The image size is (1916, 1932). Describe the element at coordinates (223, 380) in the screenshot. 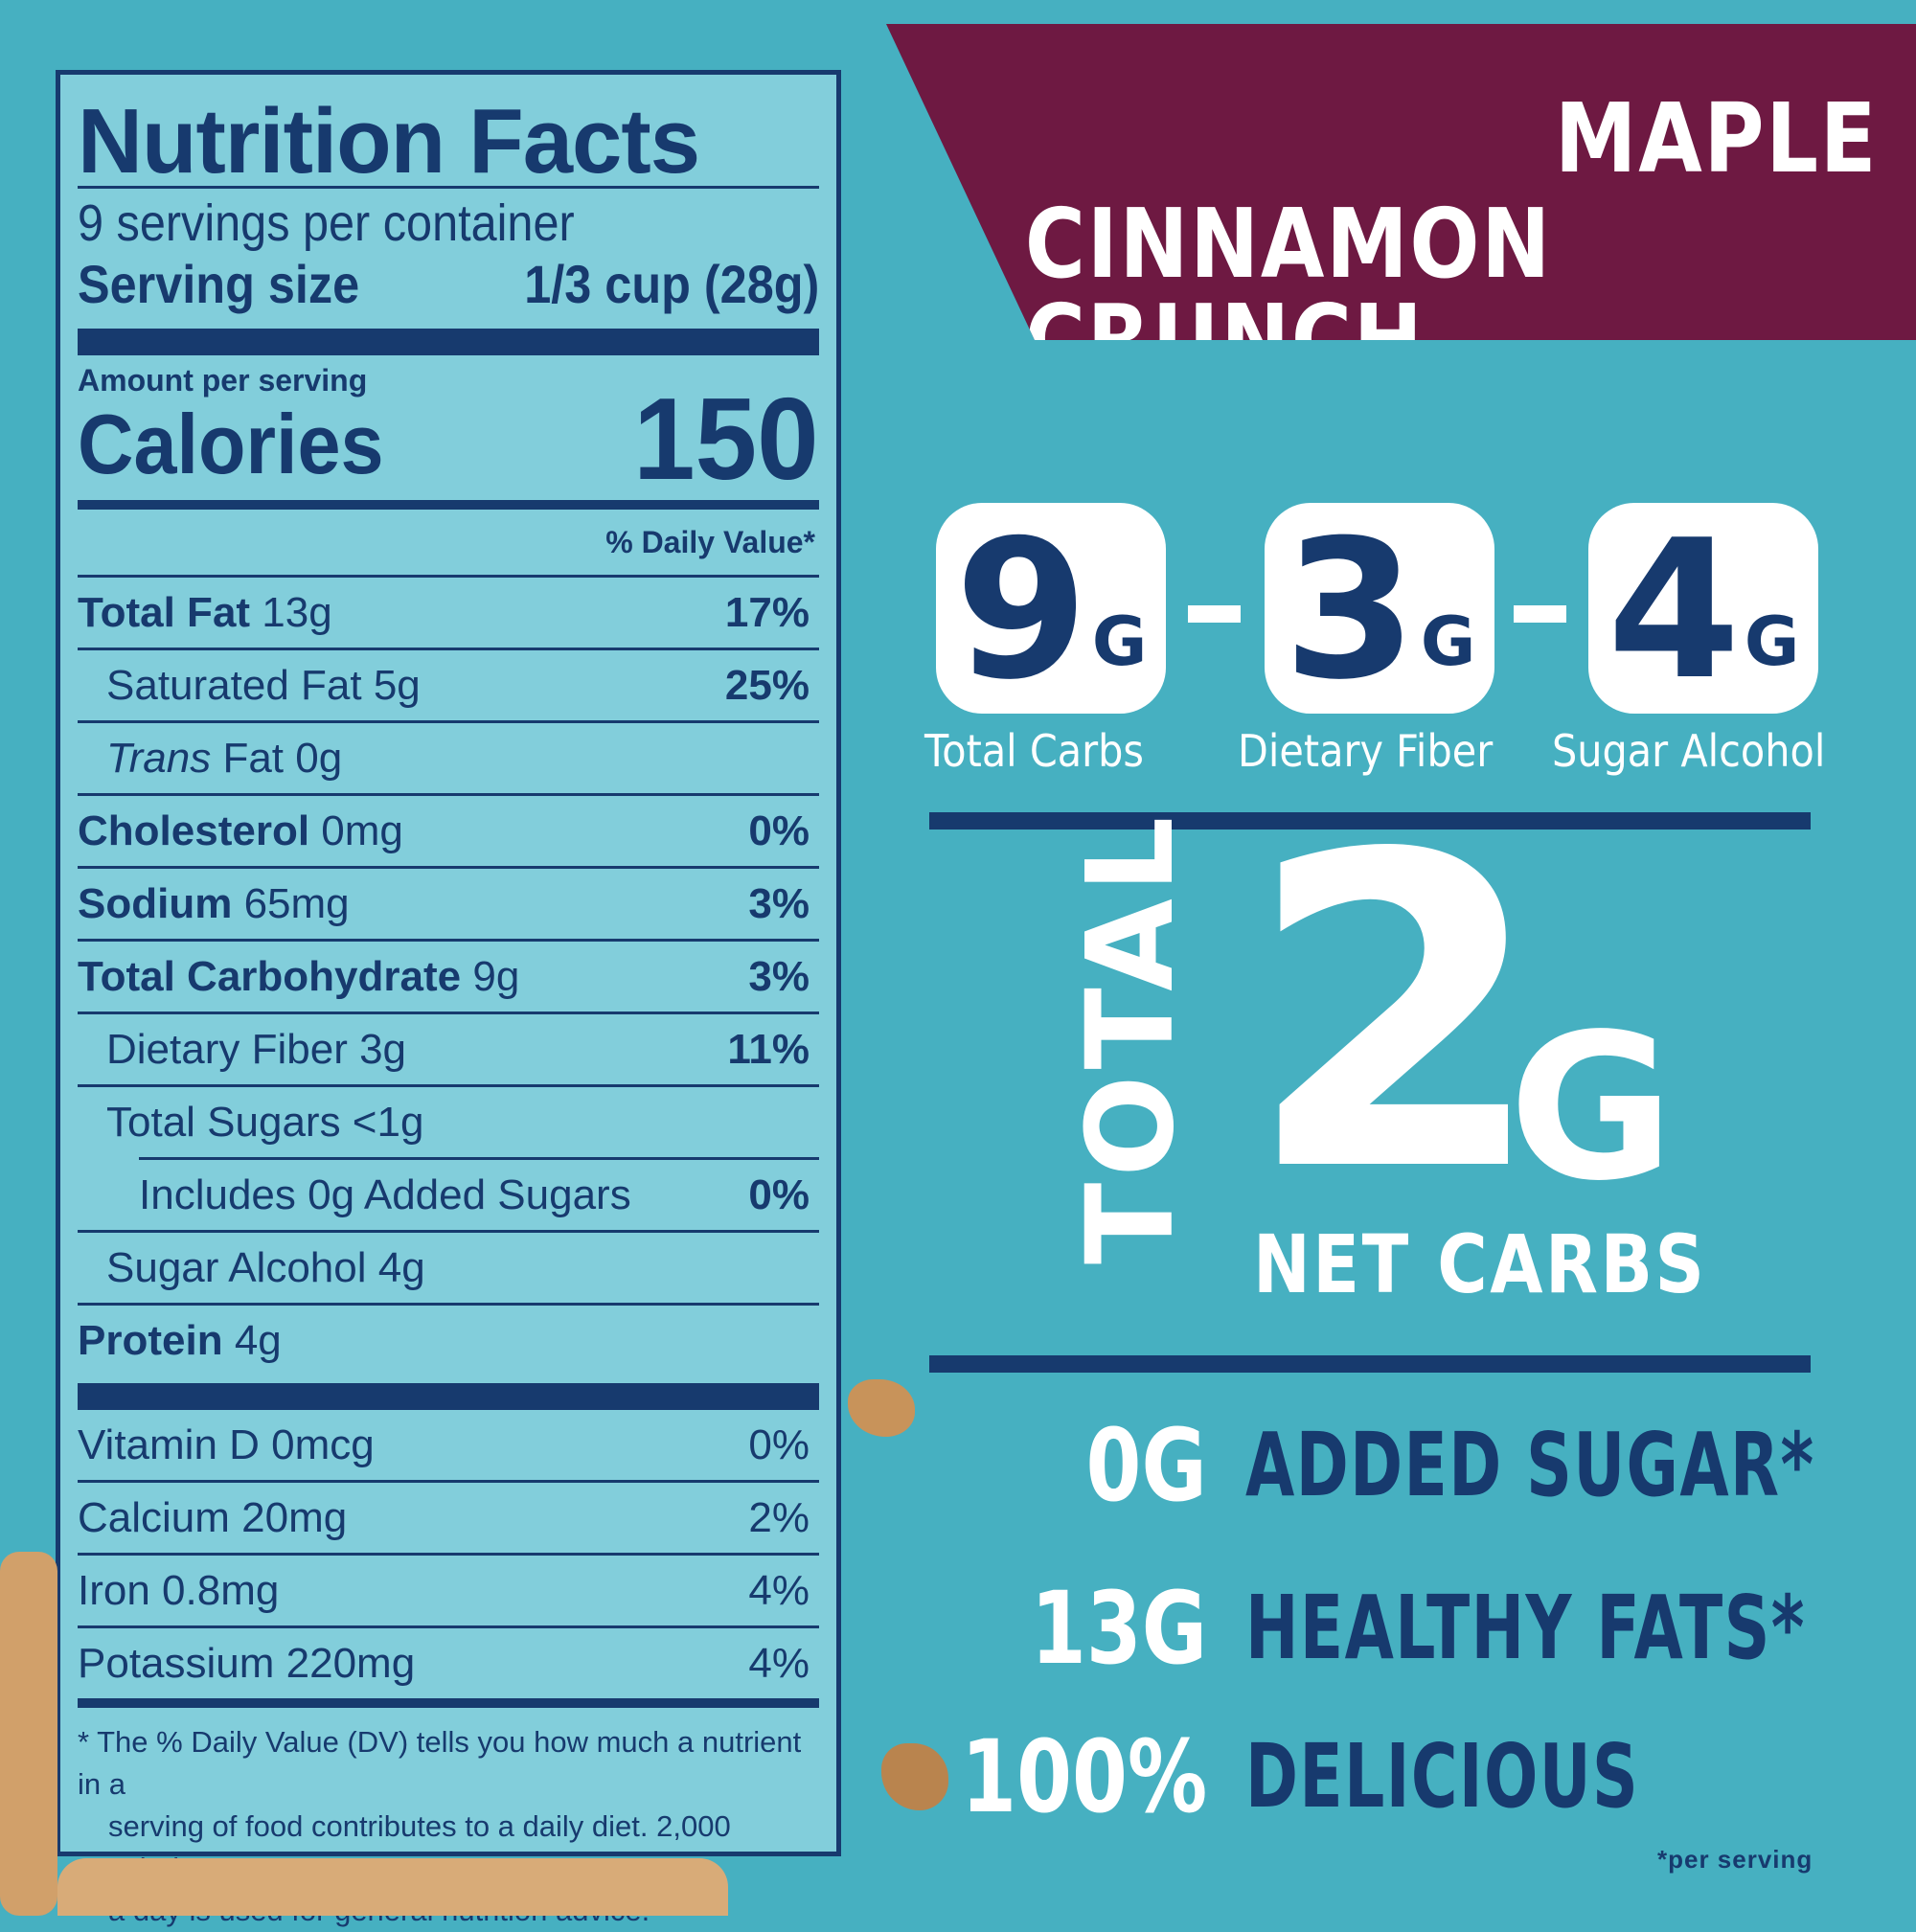

I see `amount-per-serving: Amount per serving` at that location.